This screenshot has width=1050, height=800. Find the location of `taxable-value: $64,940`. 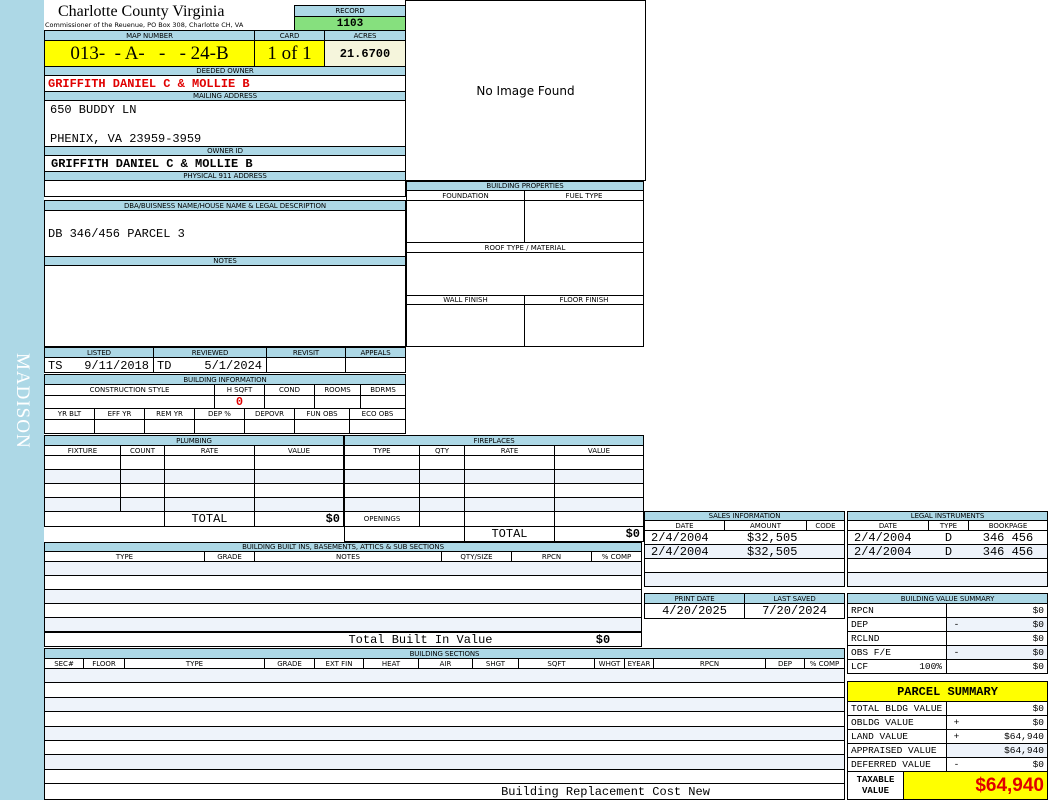

taxable-value: $64,940 is located at coordinates (975, 785).